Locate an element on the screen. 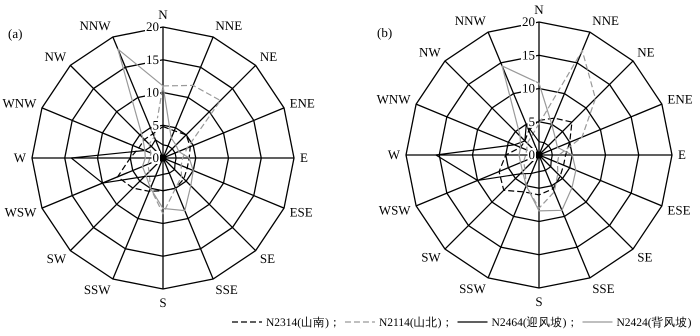  legend-label: N2114(山北)； is located at coordinates (416, 322).